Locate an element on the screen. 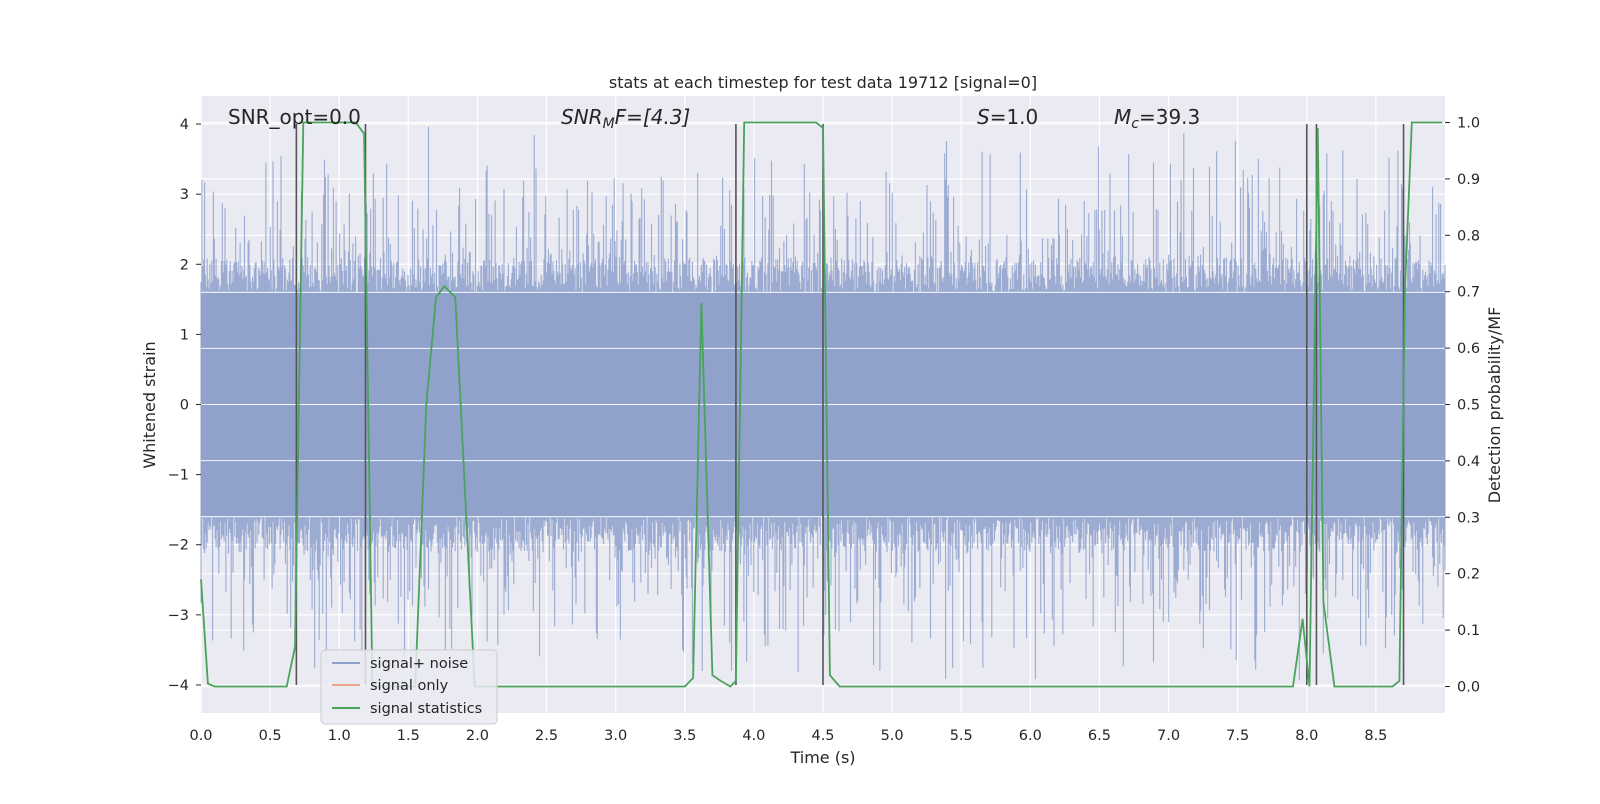  y2-tick-label: 0.6 is located at coordinates (1468, 349).